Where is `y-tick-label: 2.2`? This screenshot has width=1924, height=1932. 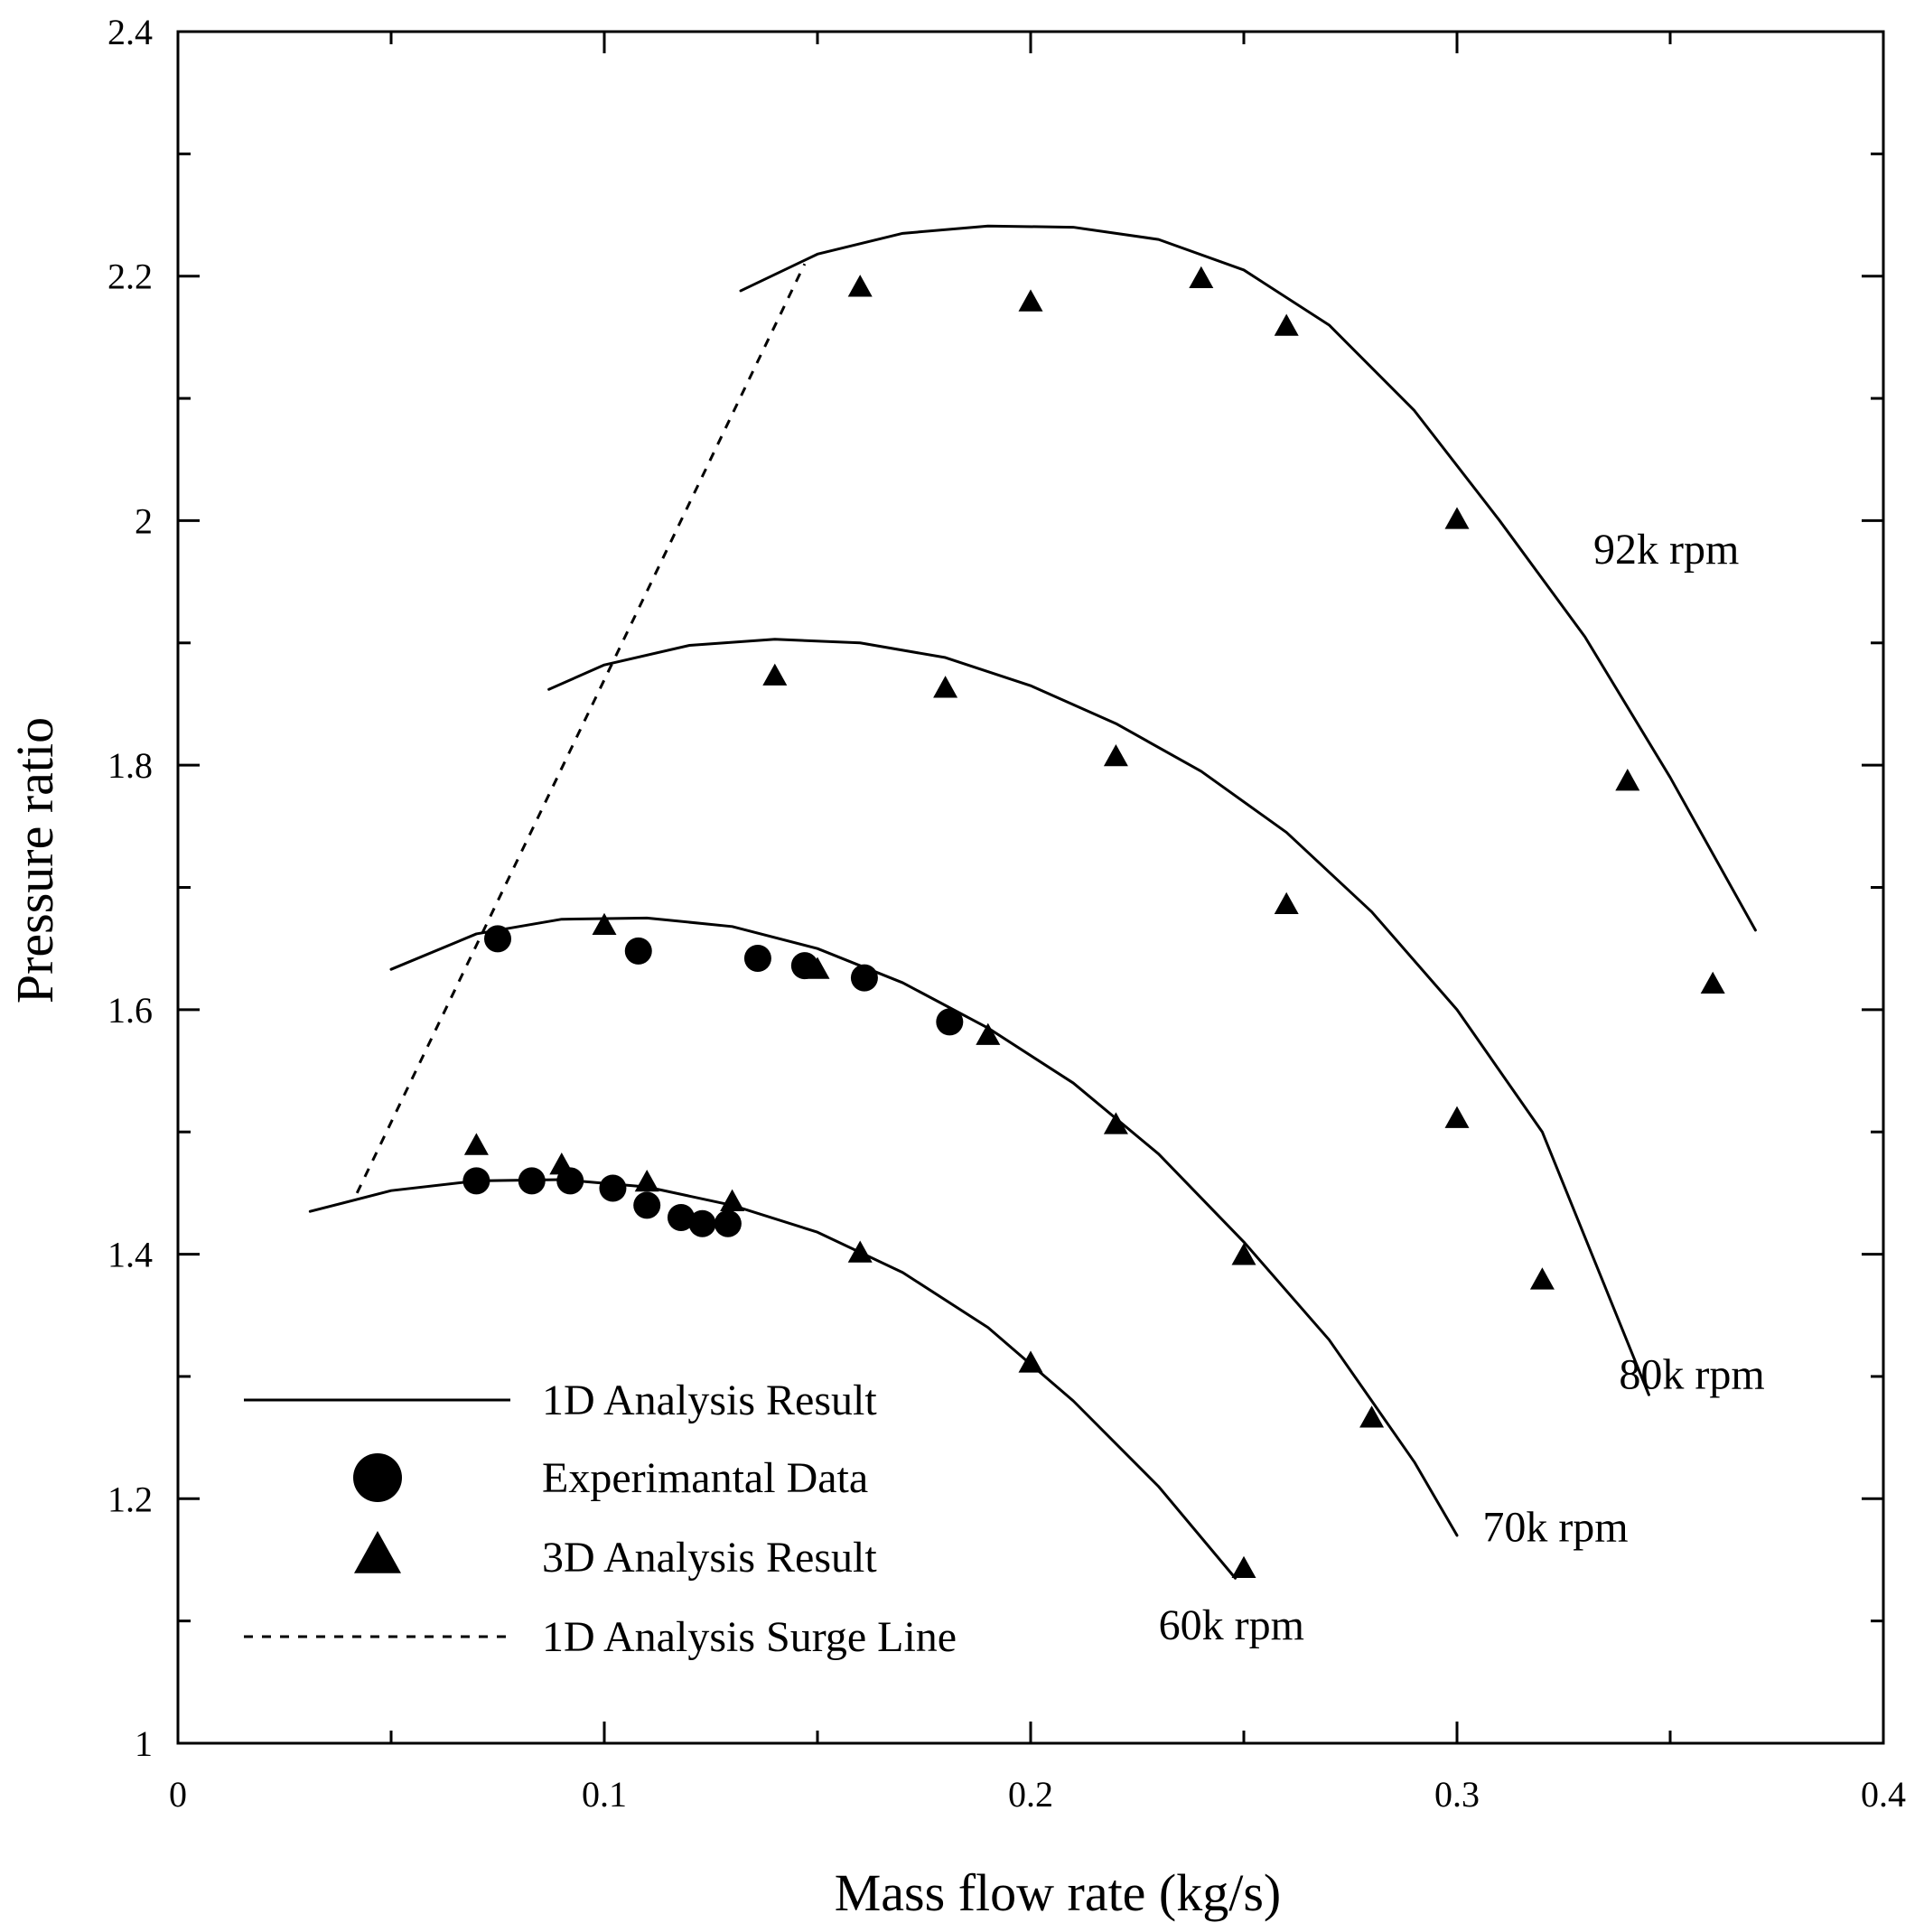
y-tick-label: 2.2 is located at coordinates (130, 277).